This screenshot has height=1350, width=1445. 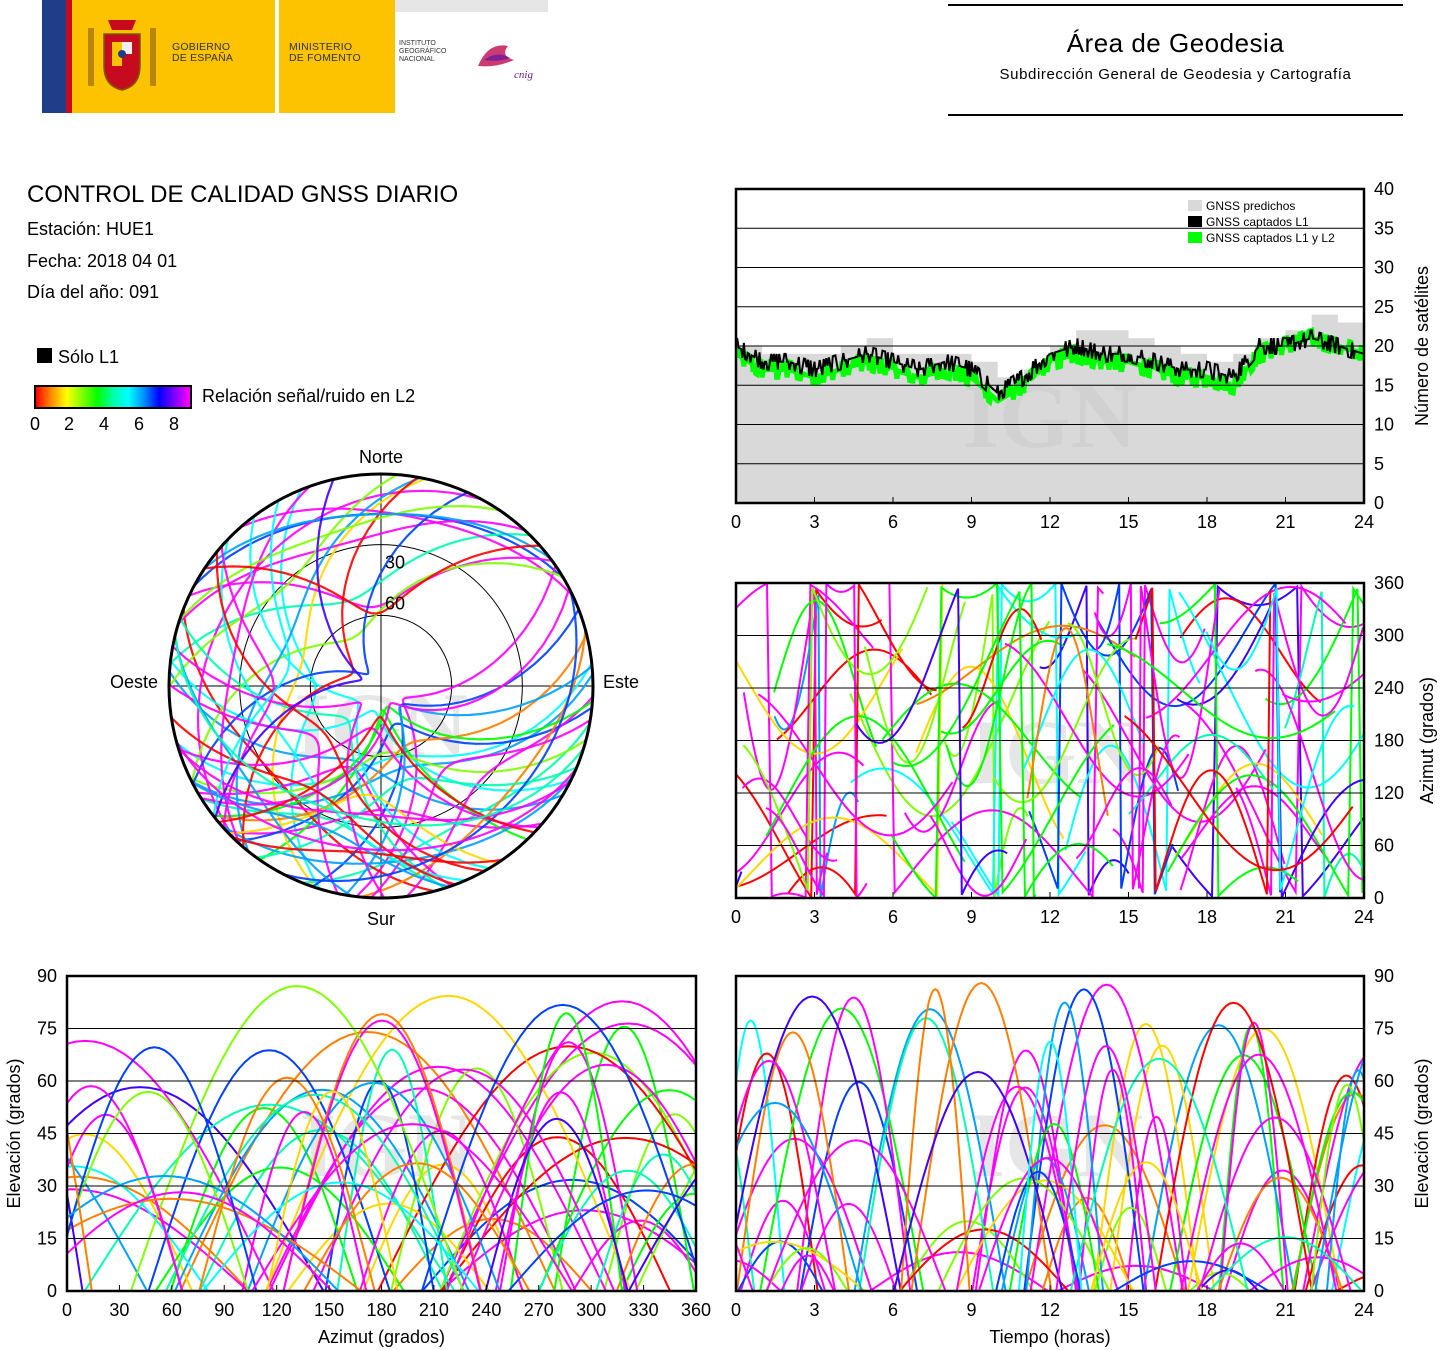 I want to click on doy-line: Día del año: 091, so click(x=93, y=292).